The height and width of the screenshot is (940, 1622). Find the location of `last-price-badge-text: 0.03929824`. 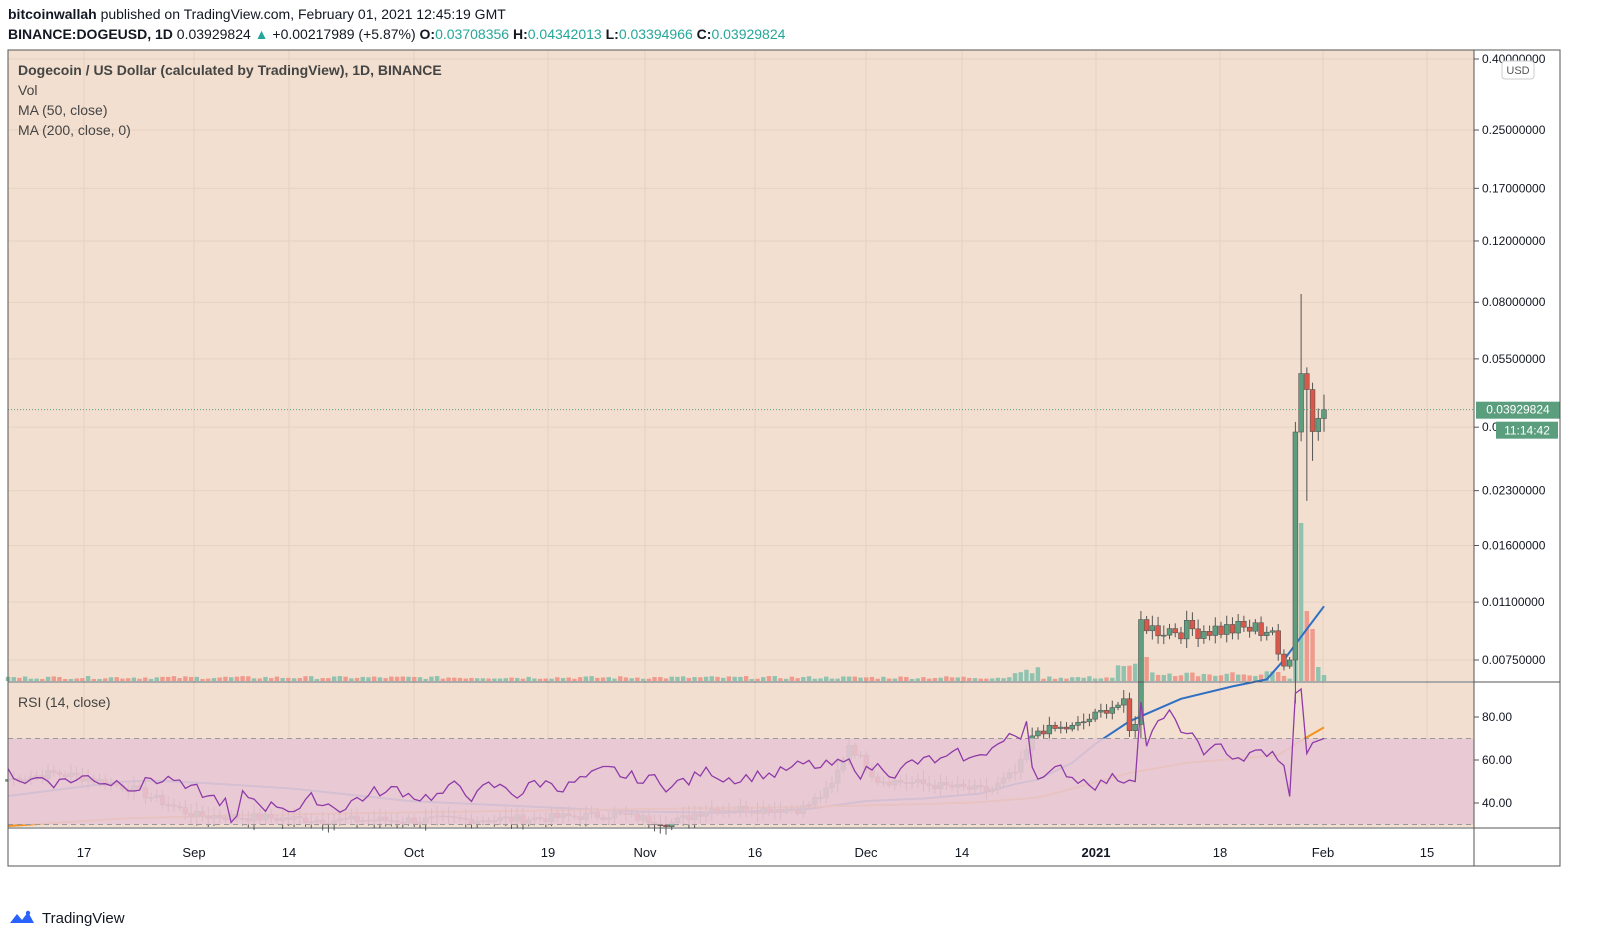

last-price-badge-text: 0.03929824 is located at coordinates (1518, 410).